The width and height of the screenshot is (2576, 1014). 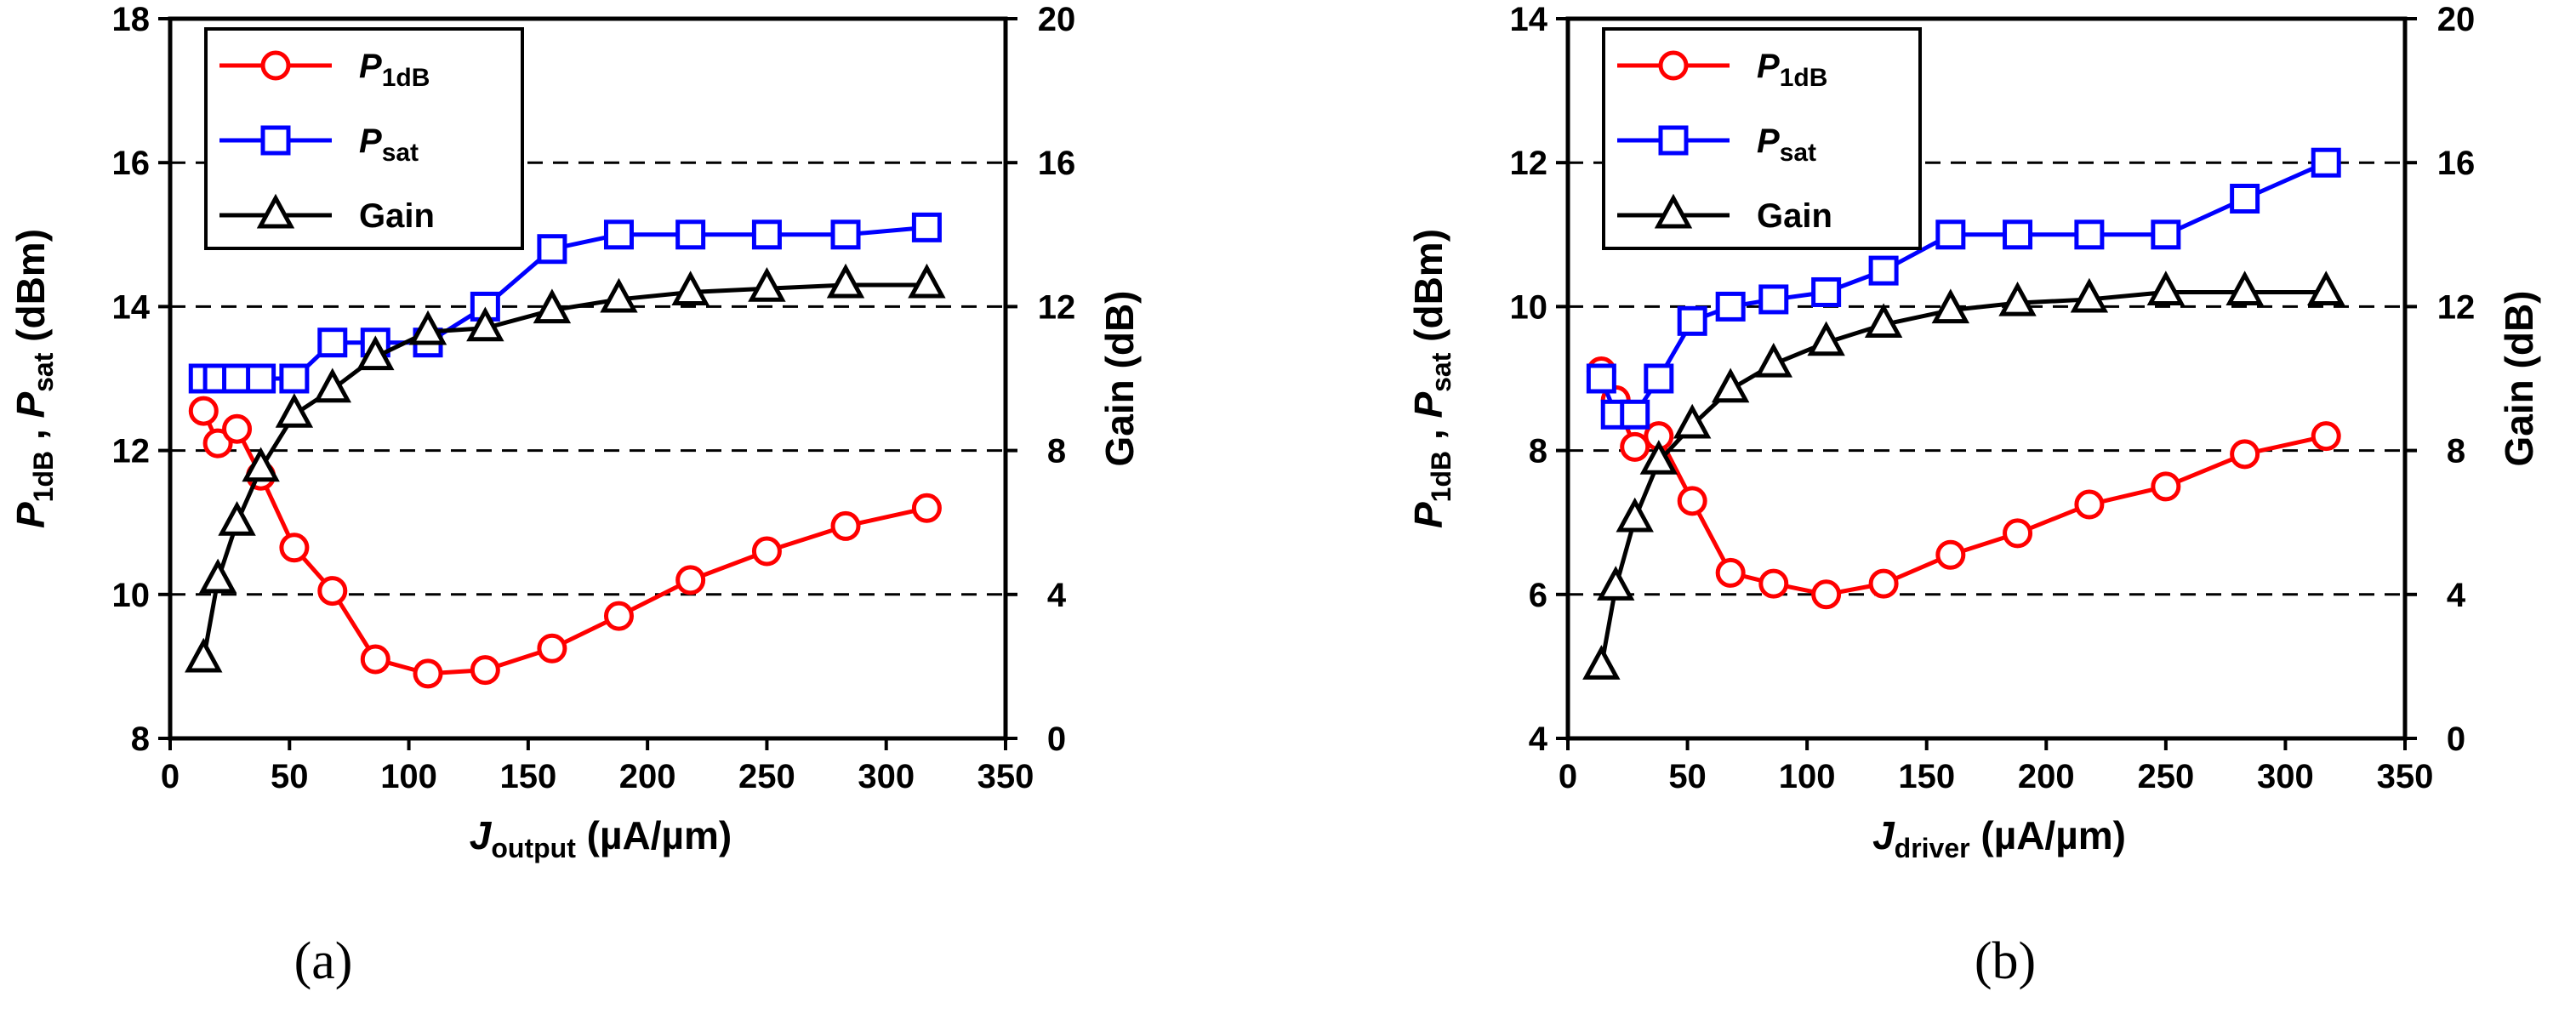 What do you see at coordinates (1795, 216) in the screenshot?
I see `legend-label: Gain` at bounding box center [1795, 216].